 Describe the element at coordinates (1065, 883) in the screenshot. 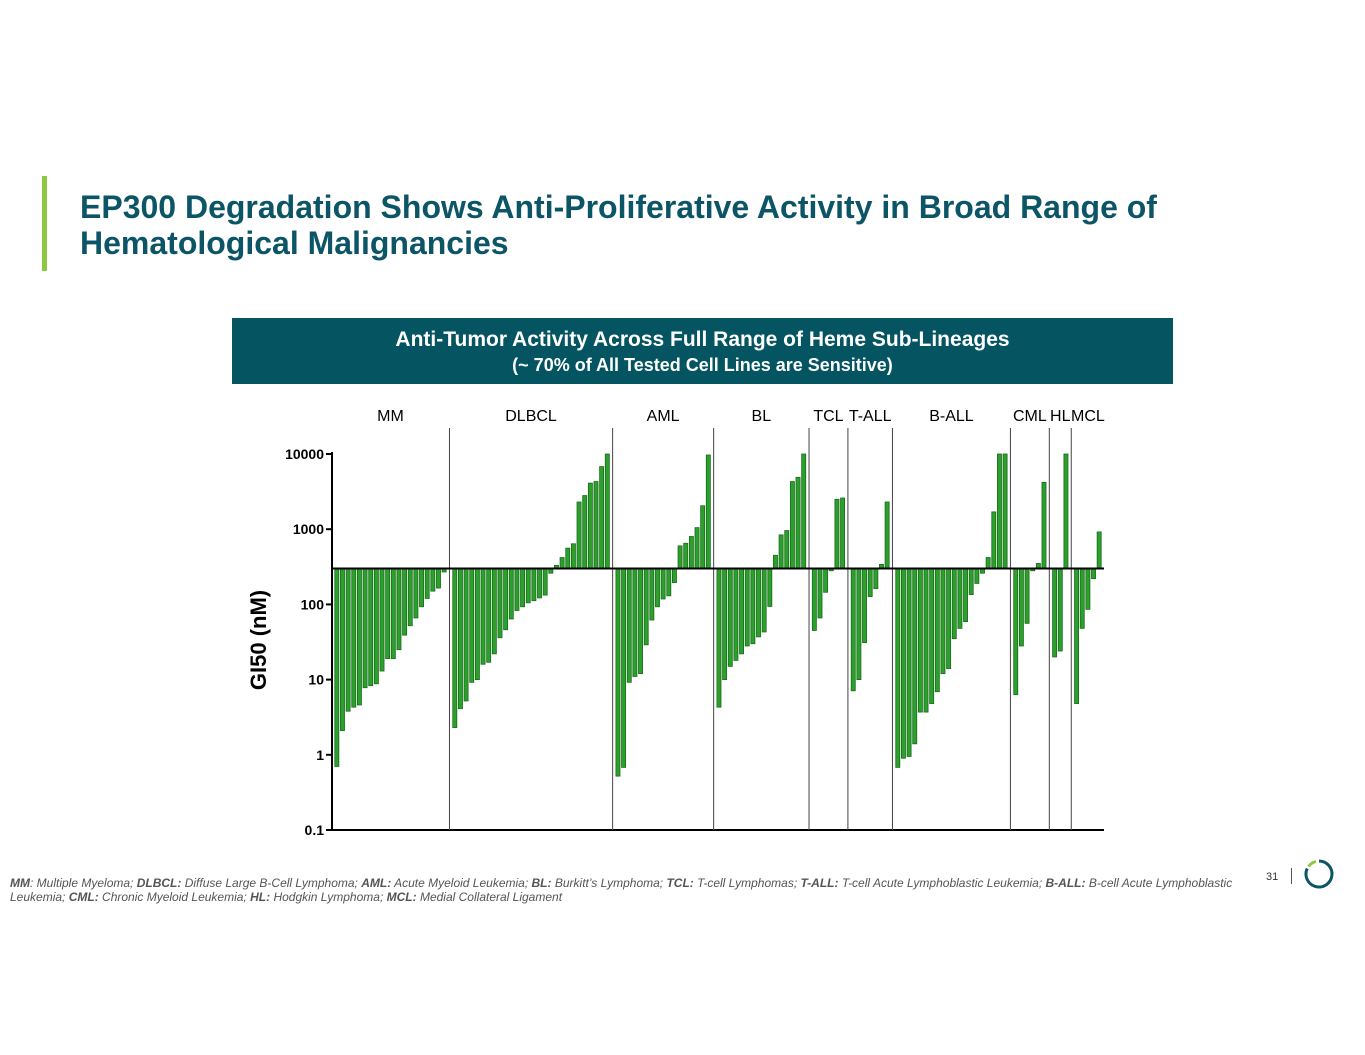

I see `footnote-abbr: B-ALL:` at that location.